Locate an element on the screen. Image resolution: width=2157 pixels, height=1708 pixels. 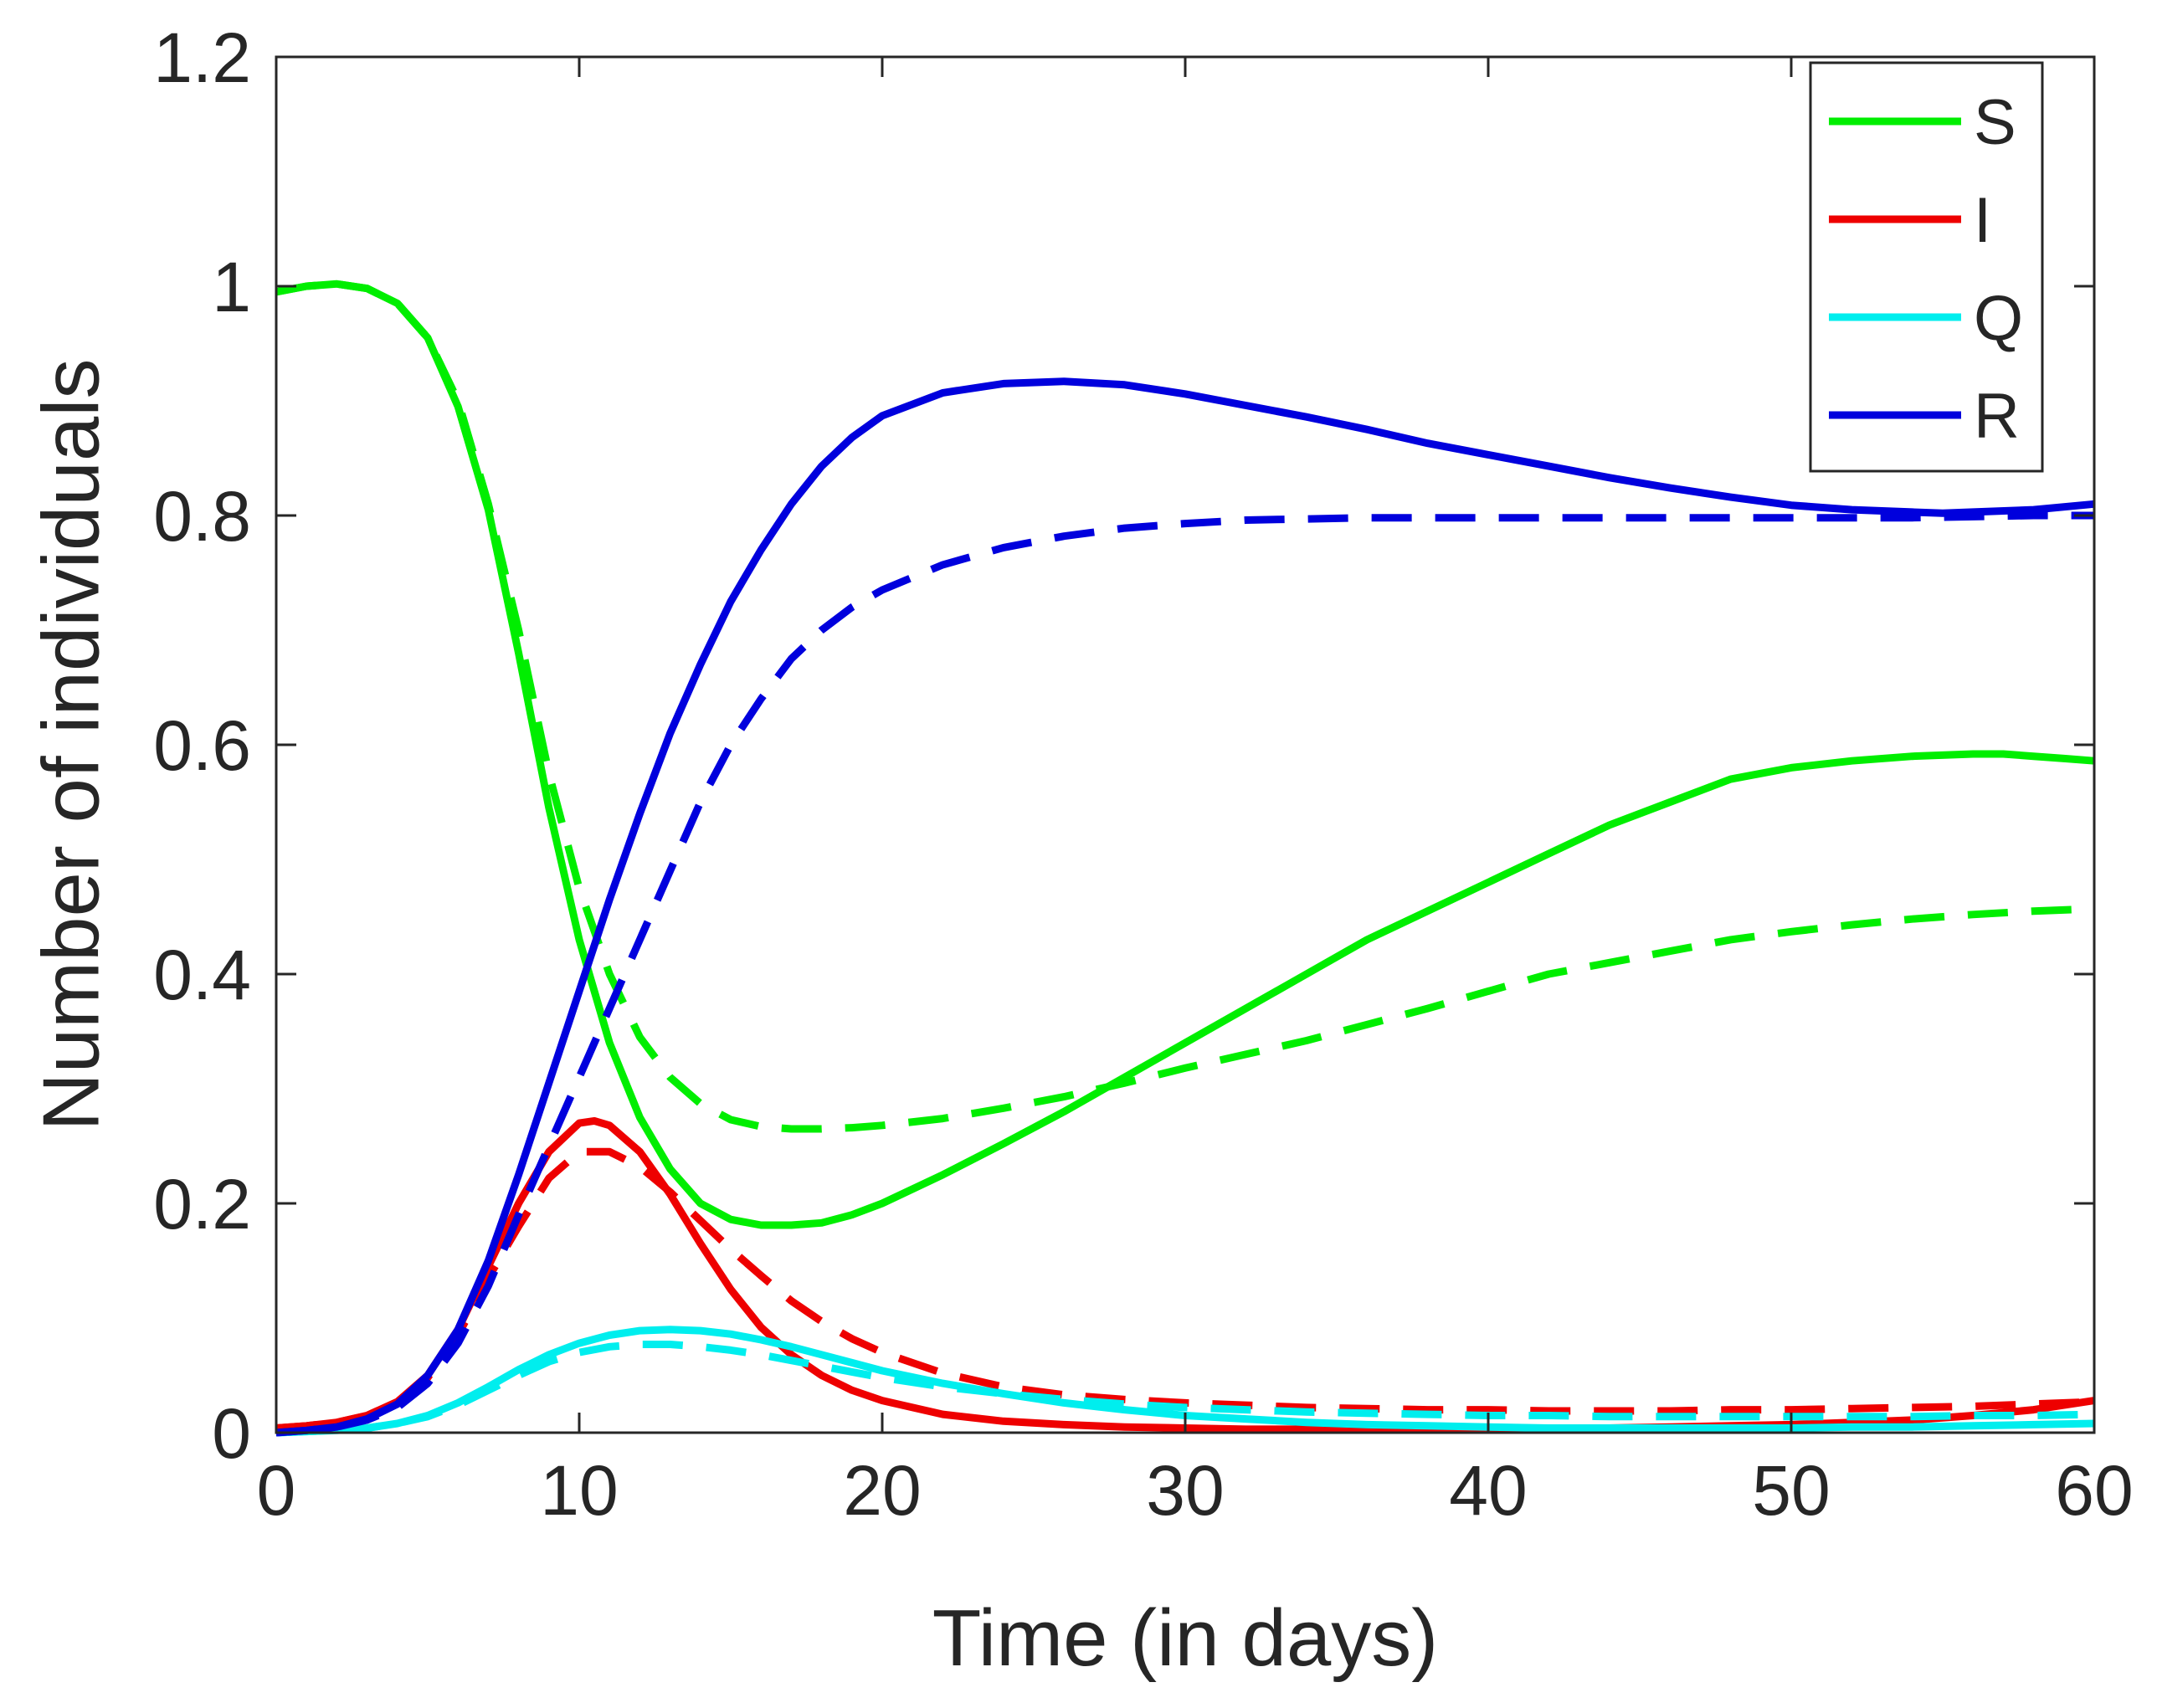
x-tick-labels: 0 10 20 30 40 50 60 is located at coordinates (1195, 1490).